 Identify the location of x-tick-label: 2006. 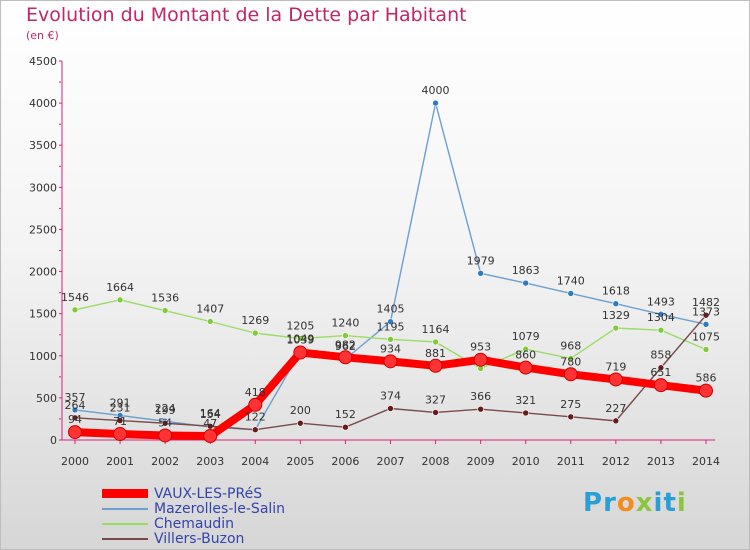
(345, 461).